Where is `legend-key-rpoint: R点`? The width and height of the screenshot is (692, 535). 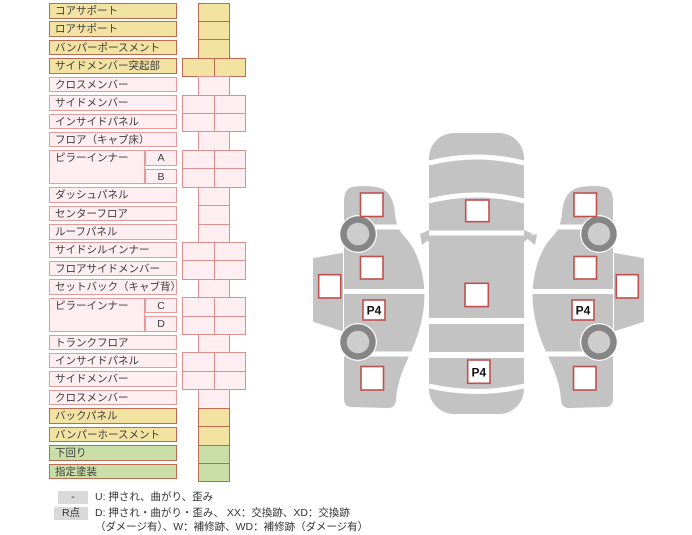 legend-key-rpoint: R点 is located at coordinates (71, 513).